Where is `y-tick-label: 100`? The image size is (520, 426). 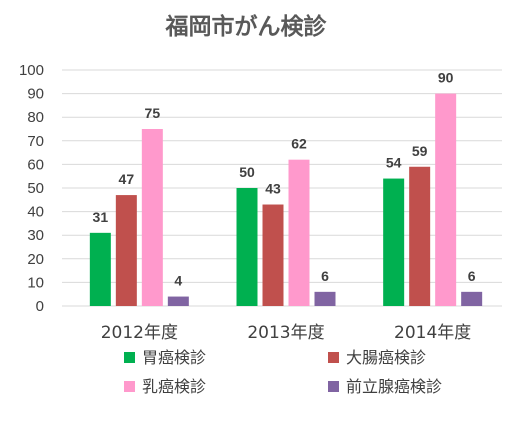
y-tick-label: 100 is located at coordinates (31, 70).